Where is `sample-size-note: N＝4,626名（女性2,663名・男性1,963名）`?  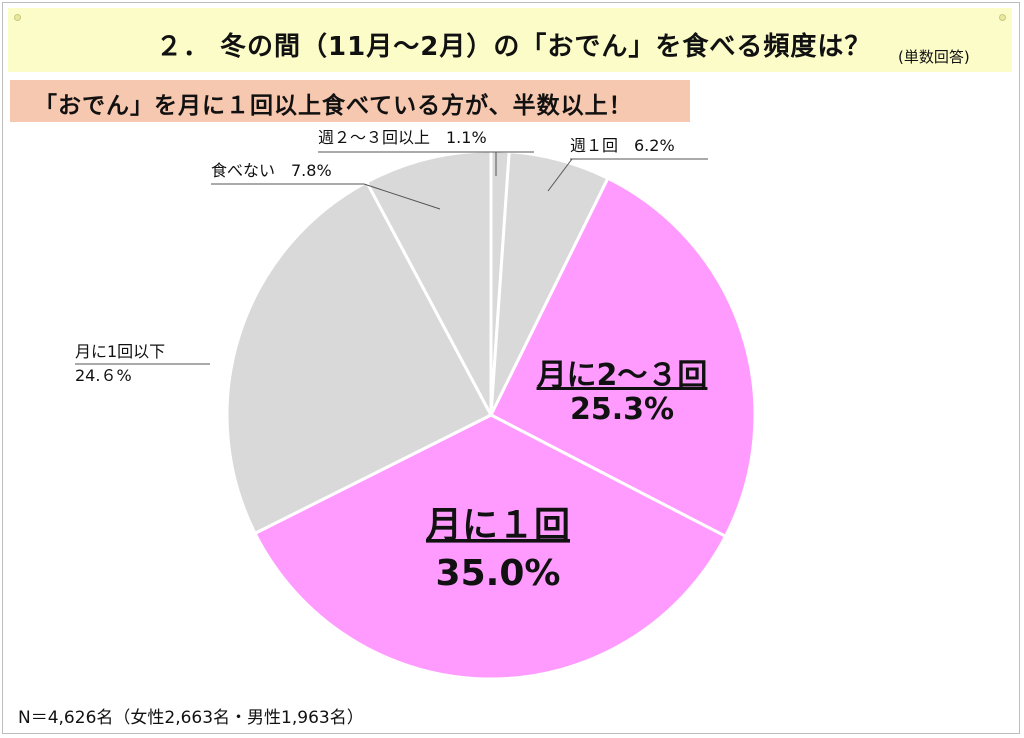
sample-size-note: N＝4,626名（女性2,663名・男性1,963名） is located at coordinates (191, 718).